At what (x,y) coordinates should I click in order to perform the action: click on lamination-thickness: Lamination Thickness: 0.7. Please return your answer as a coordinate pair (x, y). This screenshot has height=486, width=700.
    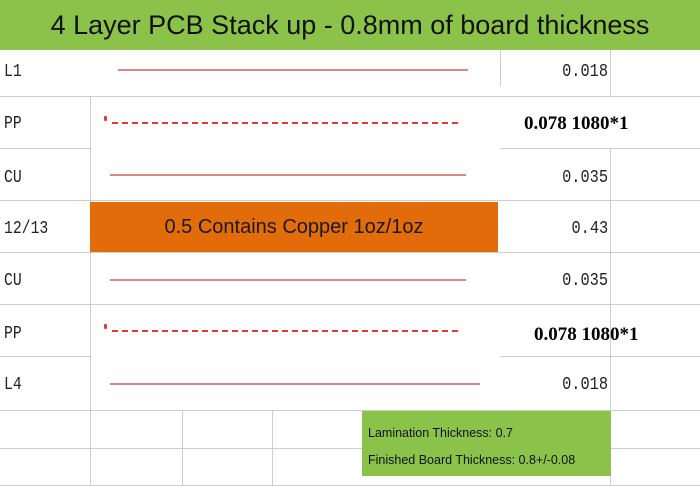
    Looking at the image, I should click on (440, 433).